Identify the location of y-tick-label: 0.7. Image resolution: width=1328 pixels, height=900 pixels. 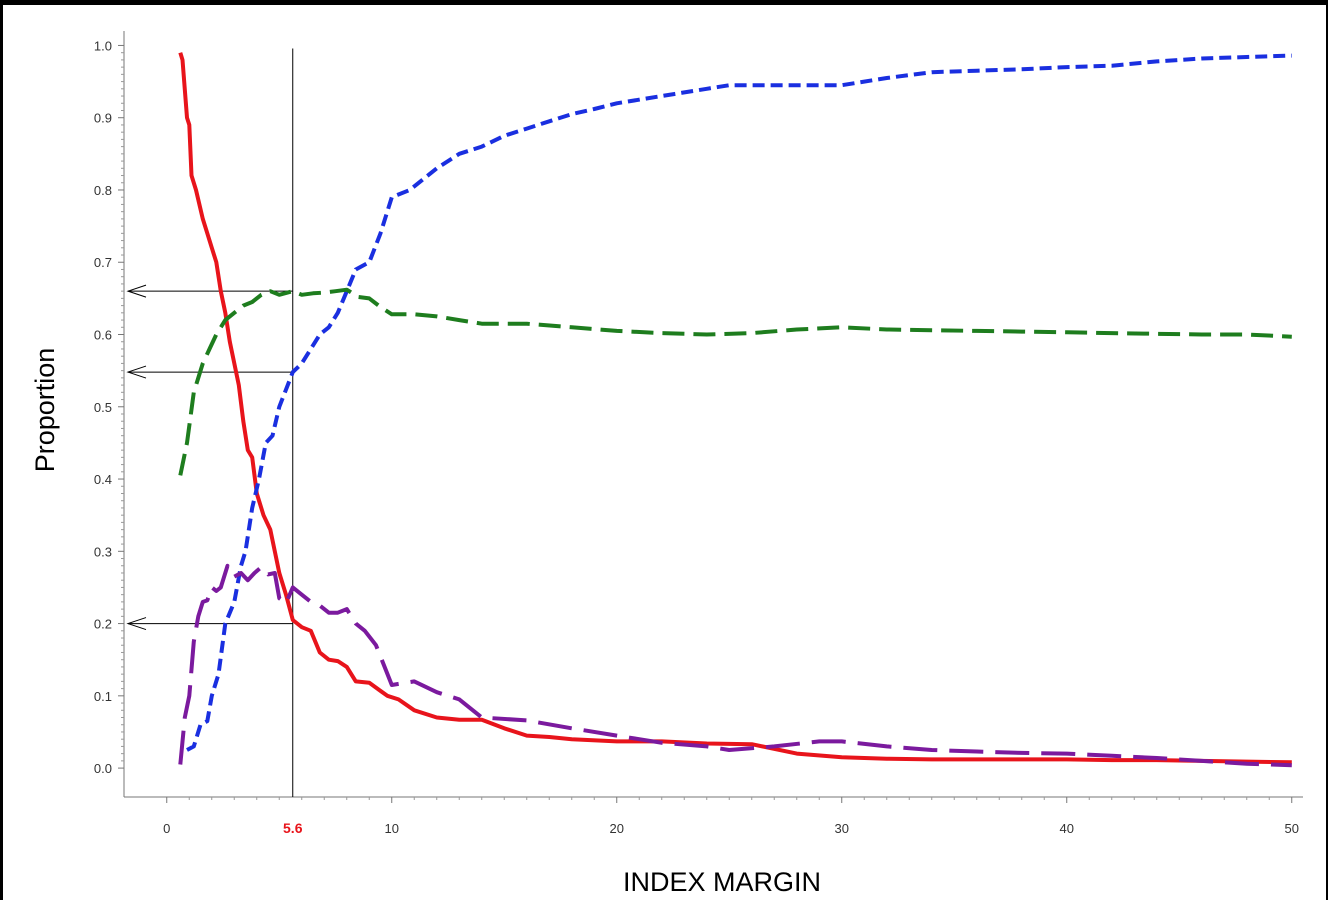
(103, 262).